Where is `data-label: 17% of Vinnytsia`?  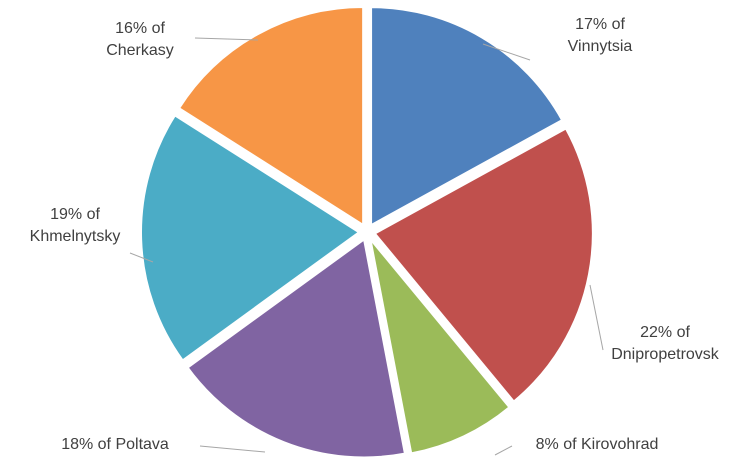
data-label: 17% of Vinnytsia is located at coordinates (600, 35).